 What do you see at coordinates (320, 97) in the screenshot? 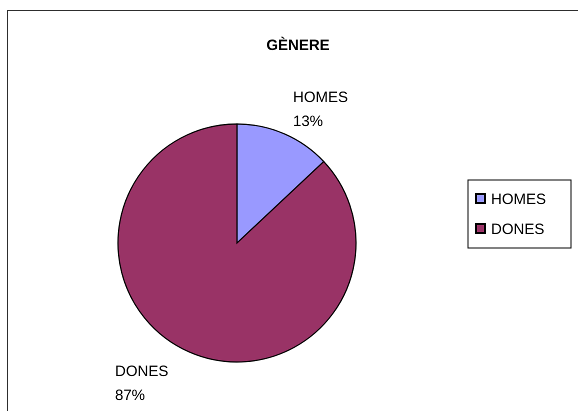
I see `slice-label: HOMES` at bounding box center [320, 97].